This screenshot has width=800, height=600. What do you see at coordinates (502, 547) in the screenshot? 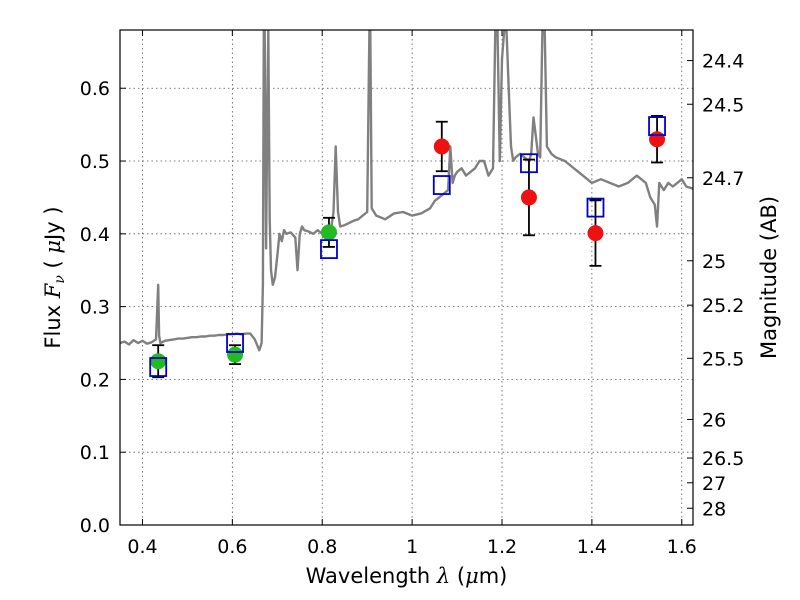
I see `x-tick-label: 1.2` at bounding box center [502, 547].